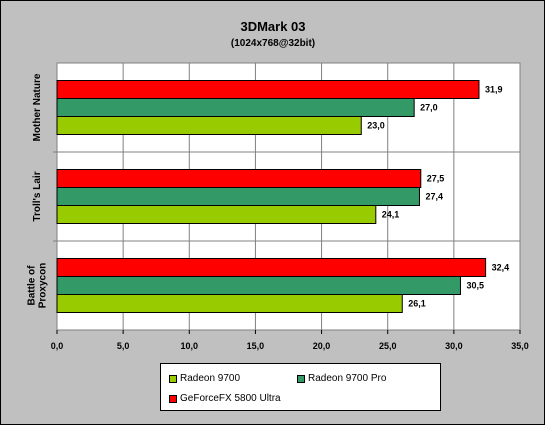 The image size is (545, 426). What do you see at coordinates (391, 215) in the screenshot?
I see `data-label: 24,1` at bounding box center [391, 215].